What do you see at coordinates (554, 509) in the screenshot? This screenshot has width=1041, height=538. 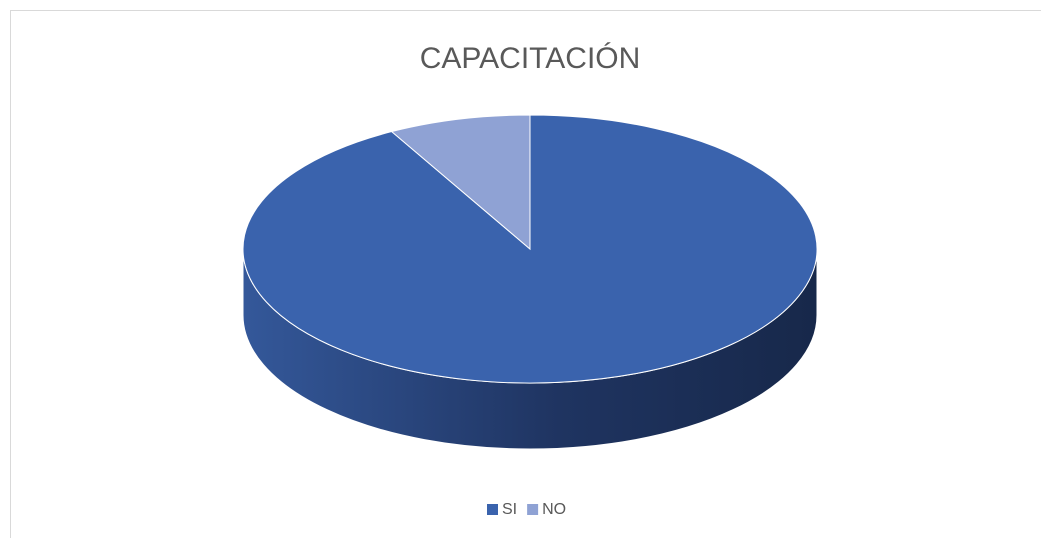 I see `legend-label: NO` at bounding box center [554, 509].